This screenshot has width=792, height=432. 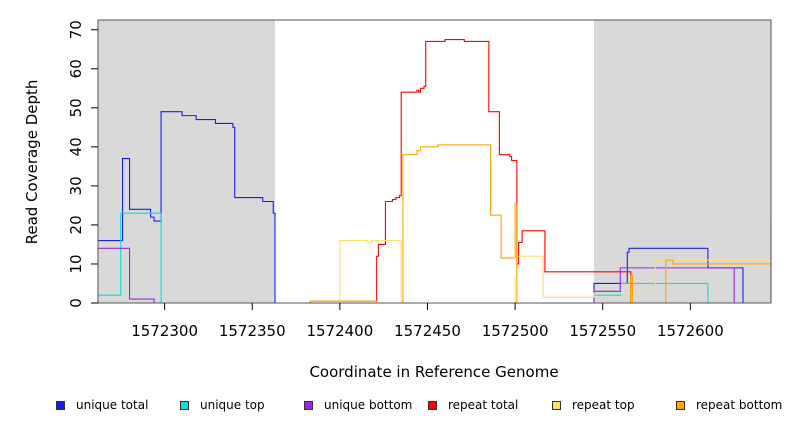 I want to click on legend-label: repeat total, so click(x=483, y=405).